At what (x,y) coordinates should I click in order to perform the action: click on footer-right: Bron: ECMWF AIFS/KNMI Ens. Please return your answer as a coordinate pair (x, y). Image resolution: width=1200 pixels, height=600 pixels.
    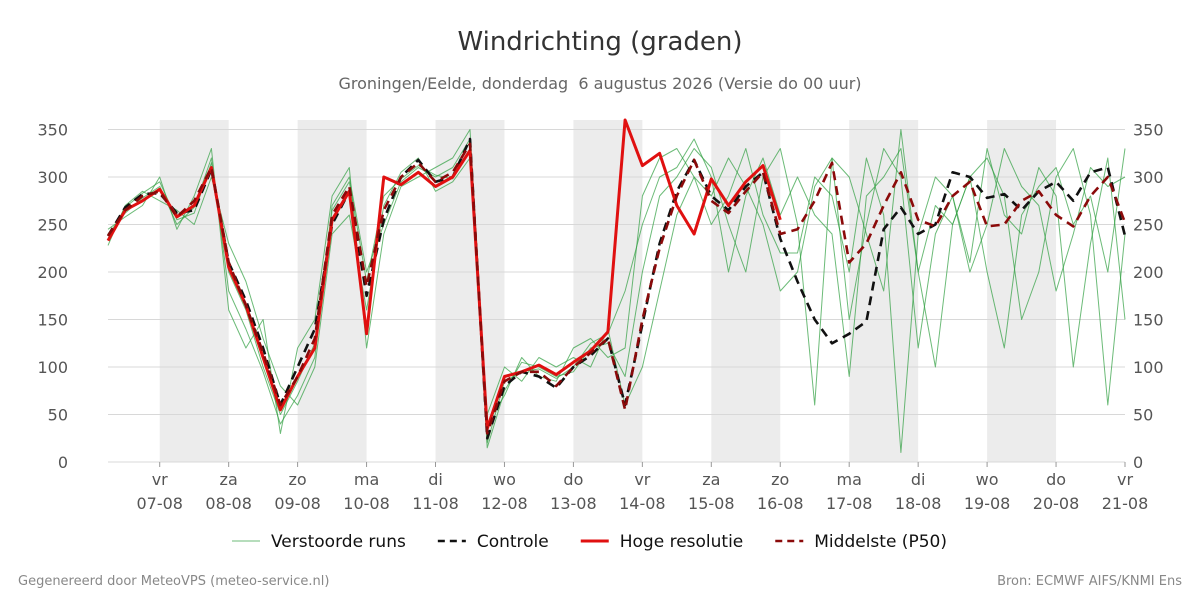
    Looking at the image, I should click on (1089, 581).